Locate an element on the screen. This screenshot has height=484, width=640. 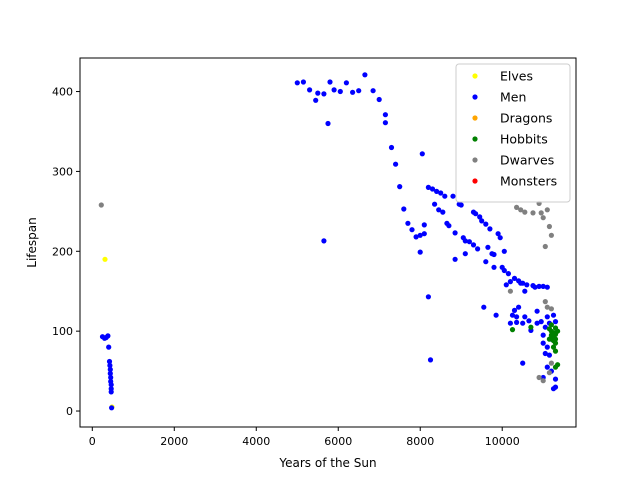
legend-marker-men is located at coordinates (475, 97).